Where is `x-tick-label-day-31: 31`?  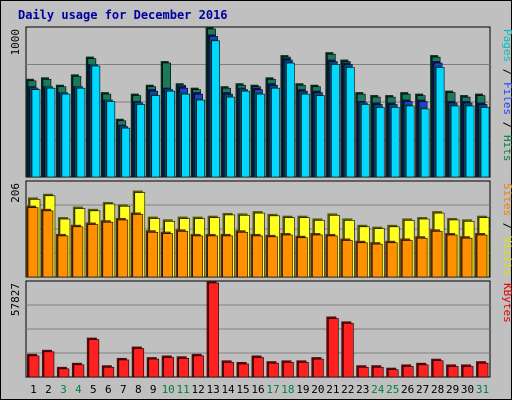 x-tick-label-day-31: 31 is located at coordinates (482, 389).